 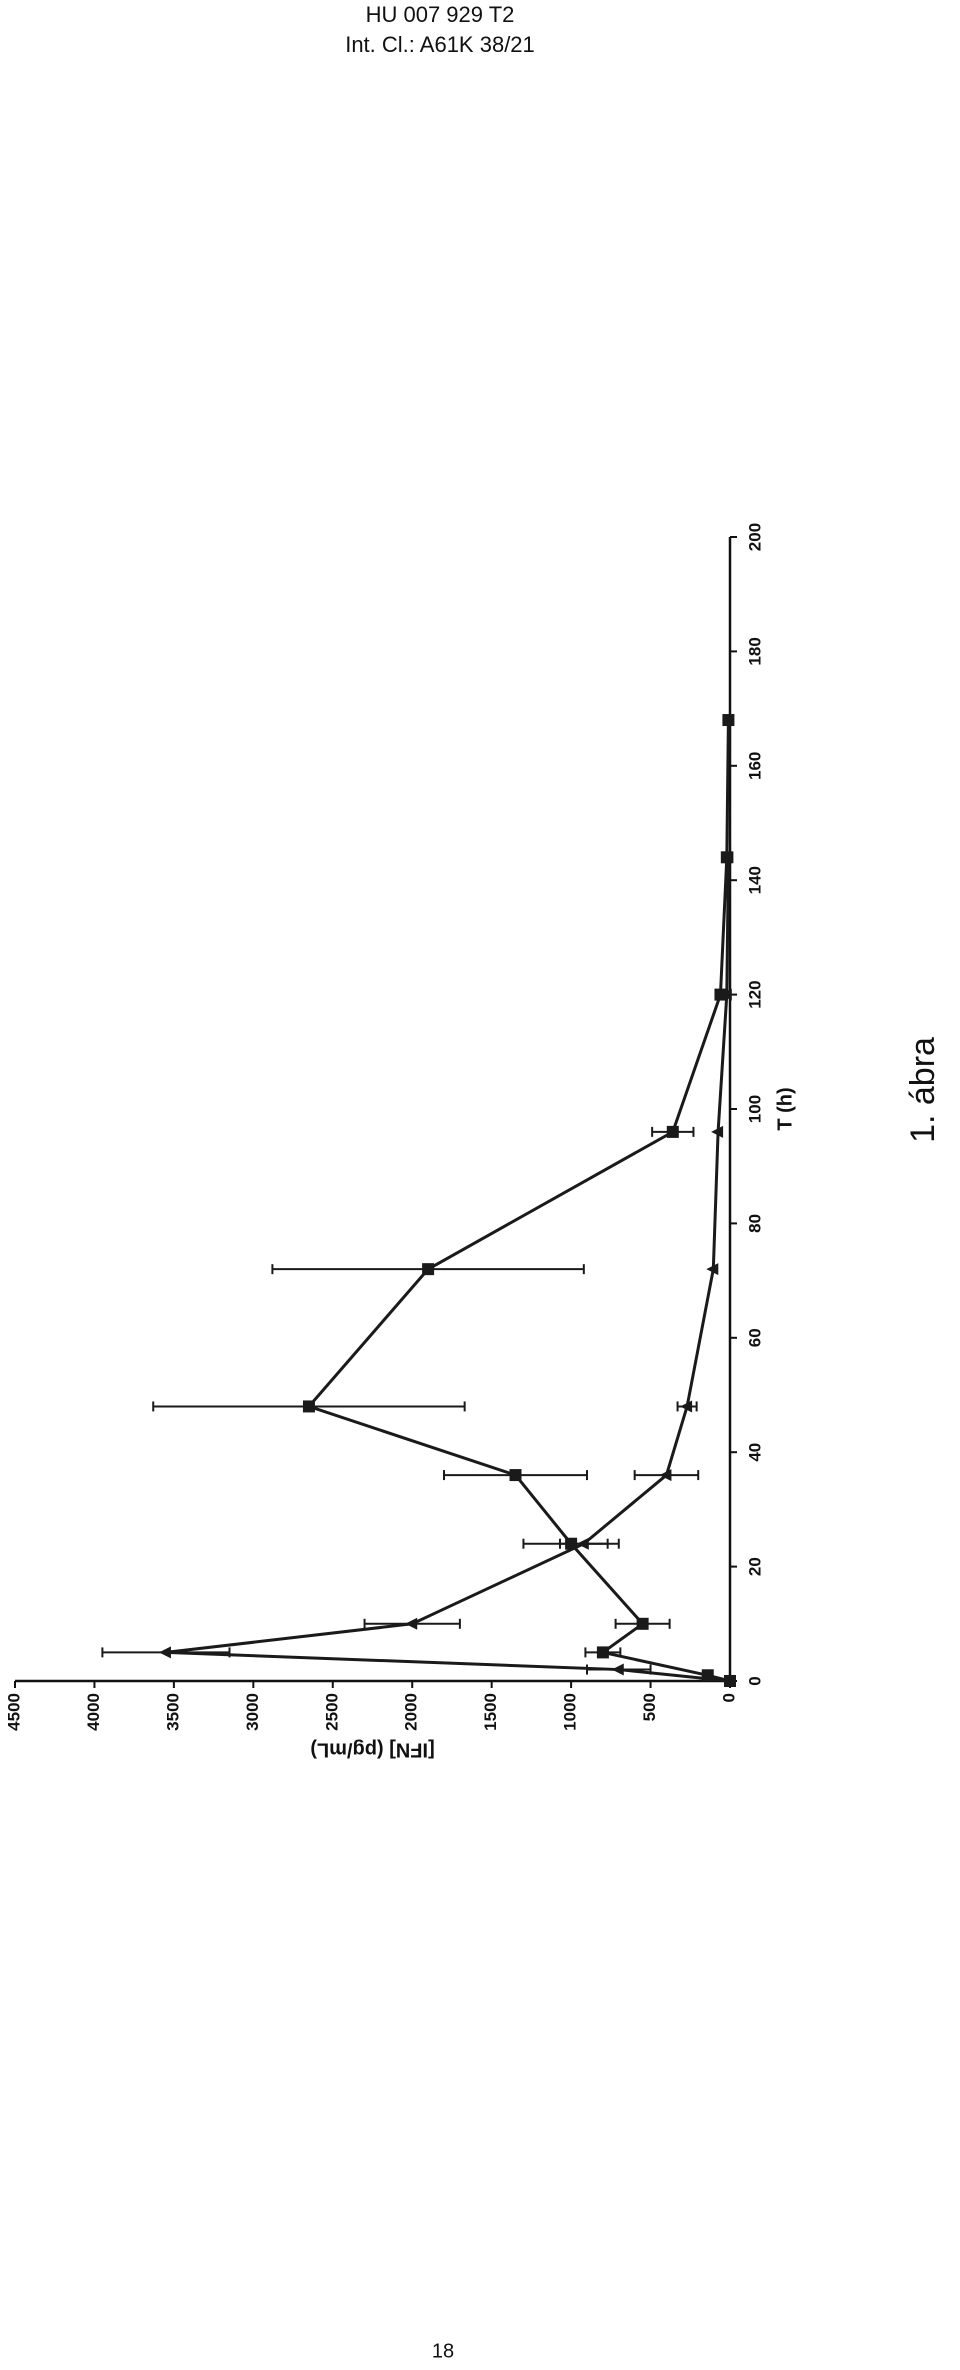 I want to click on x-tick-label: 140, so click(x=754, y=880).